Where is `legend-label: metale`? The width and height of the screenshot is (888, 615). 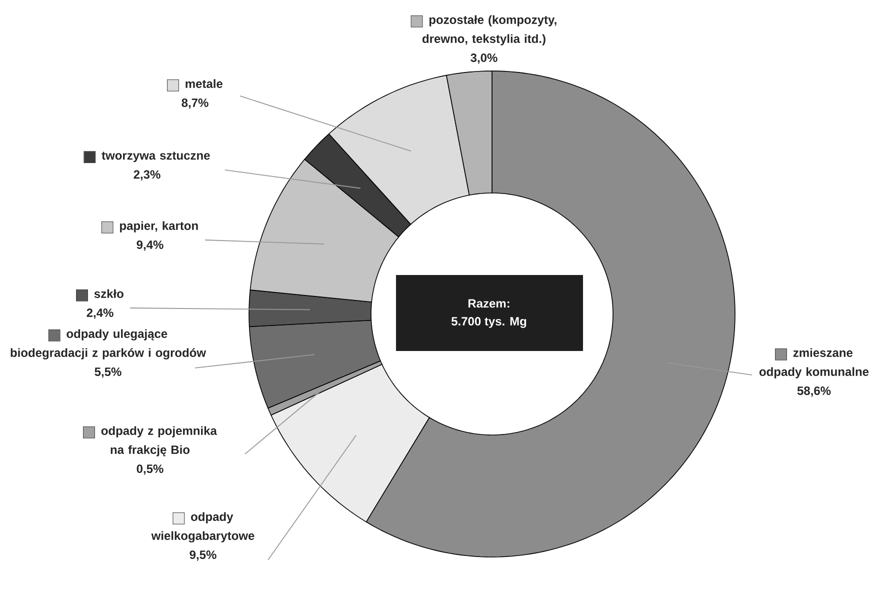 legend-label: metale is located at coordinates (204, 83).